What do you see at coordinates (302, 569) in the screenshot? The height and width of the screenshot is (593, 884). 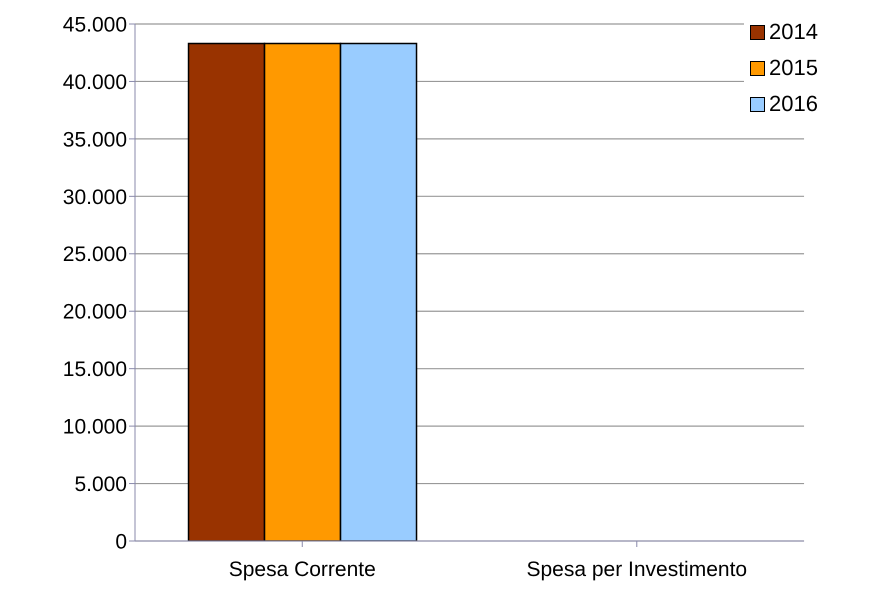 I see `x-tick-label: Spesa Corrente` at bounding box center [302, 569].